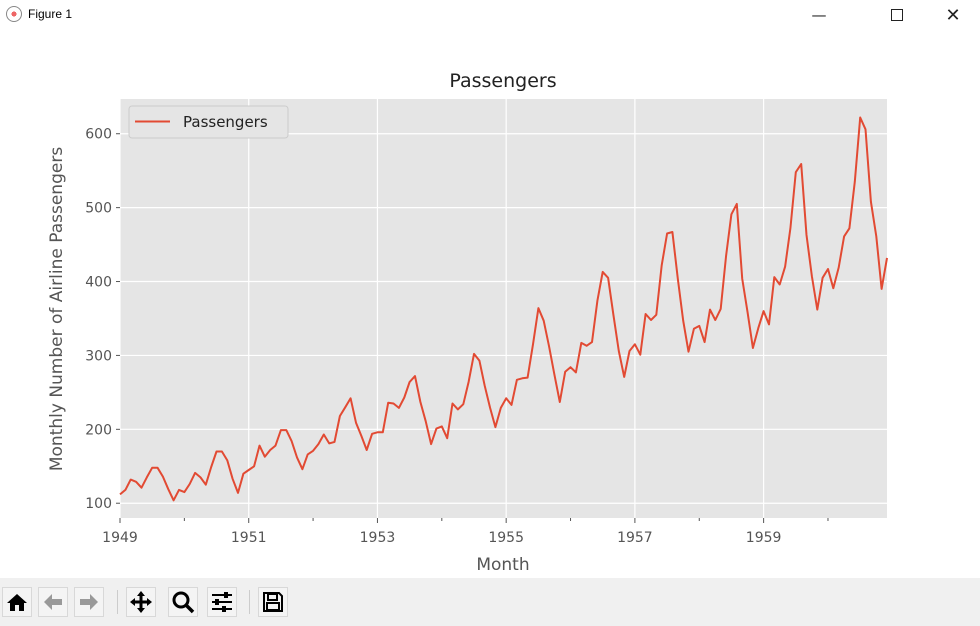 Image resolution: width=980 pixels, height=626 pixels. I want to click on forward-arrow-icon, so click(89, 602).